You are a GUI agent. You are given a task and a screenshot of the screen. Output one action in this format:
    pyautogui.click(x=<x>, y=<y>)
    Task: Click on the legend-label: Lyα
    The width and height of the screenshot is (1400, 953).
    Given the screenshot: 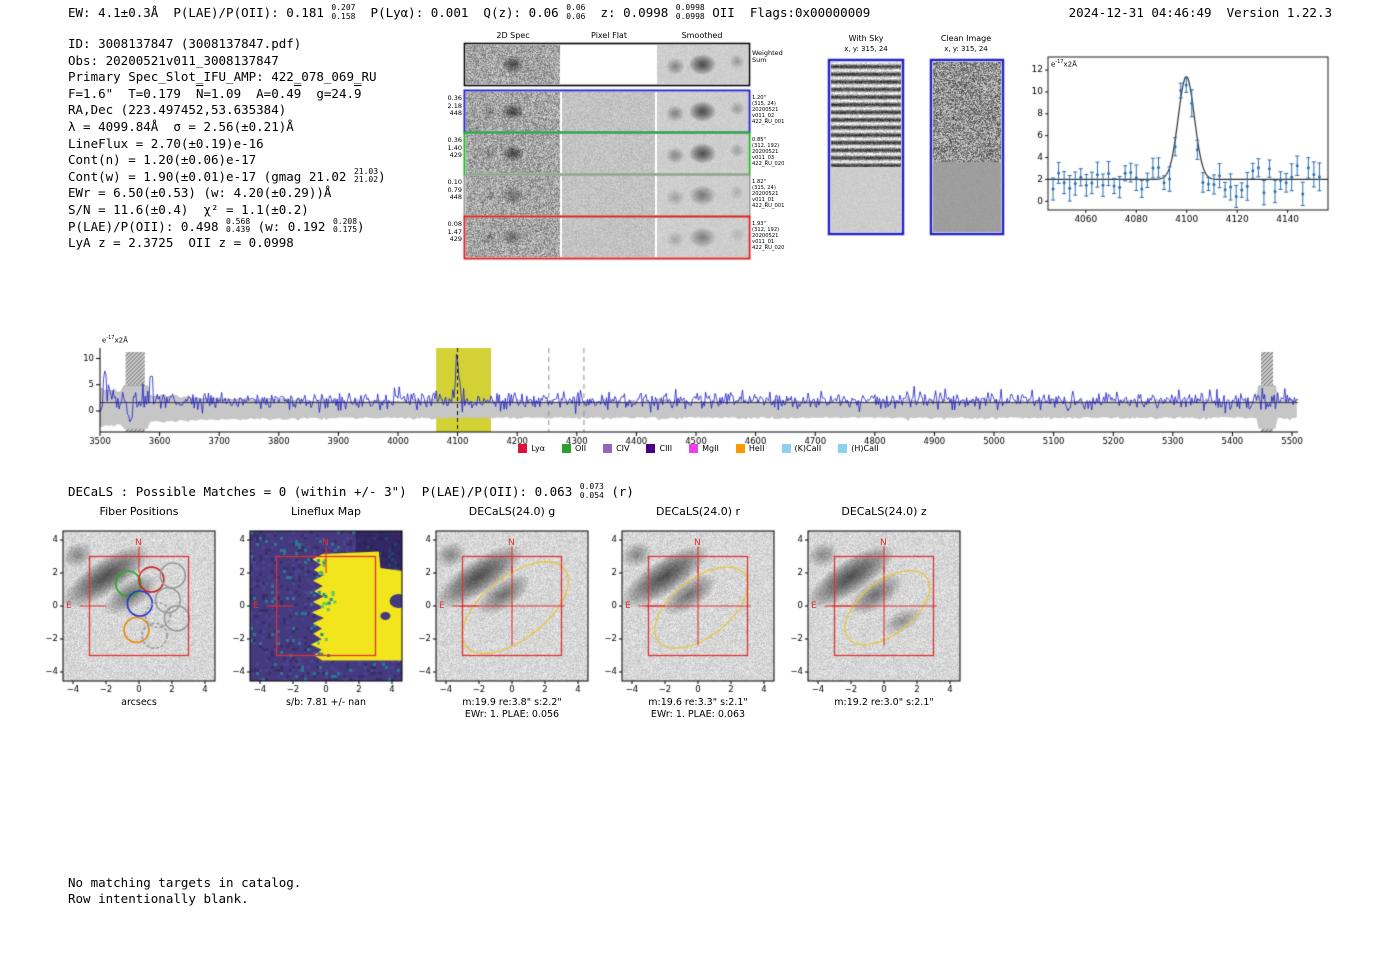 What is the action you would take?
    pyautogui.click(x=538, y=448)
    